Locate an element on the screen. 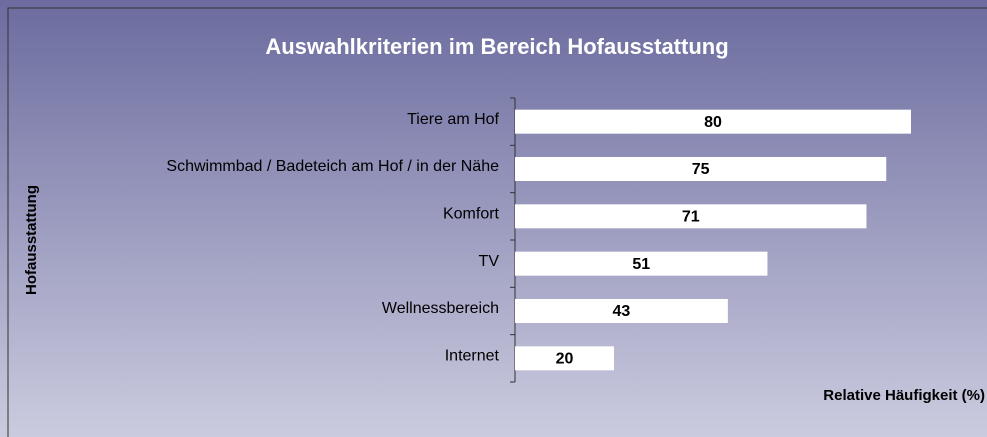 The width and height of the screenshot is (987, 437). y-tick-label: Internet is located at coordinates (472, 356).